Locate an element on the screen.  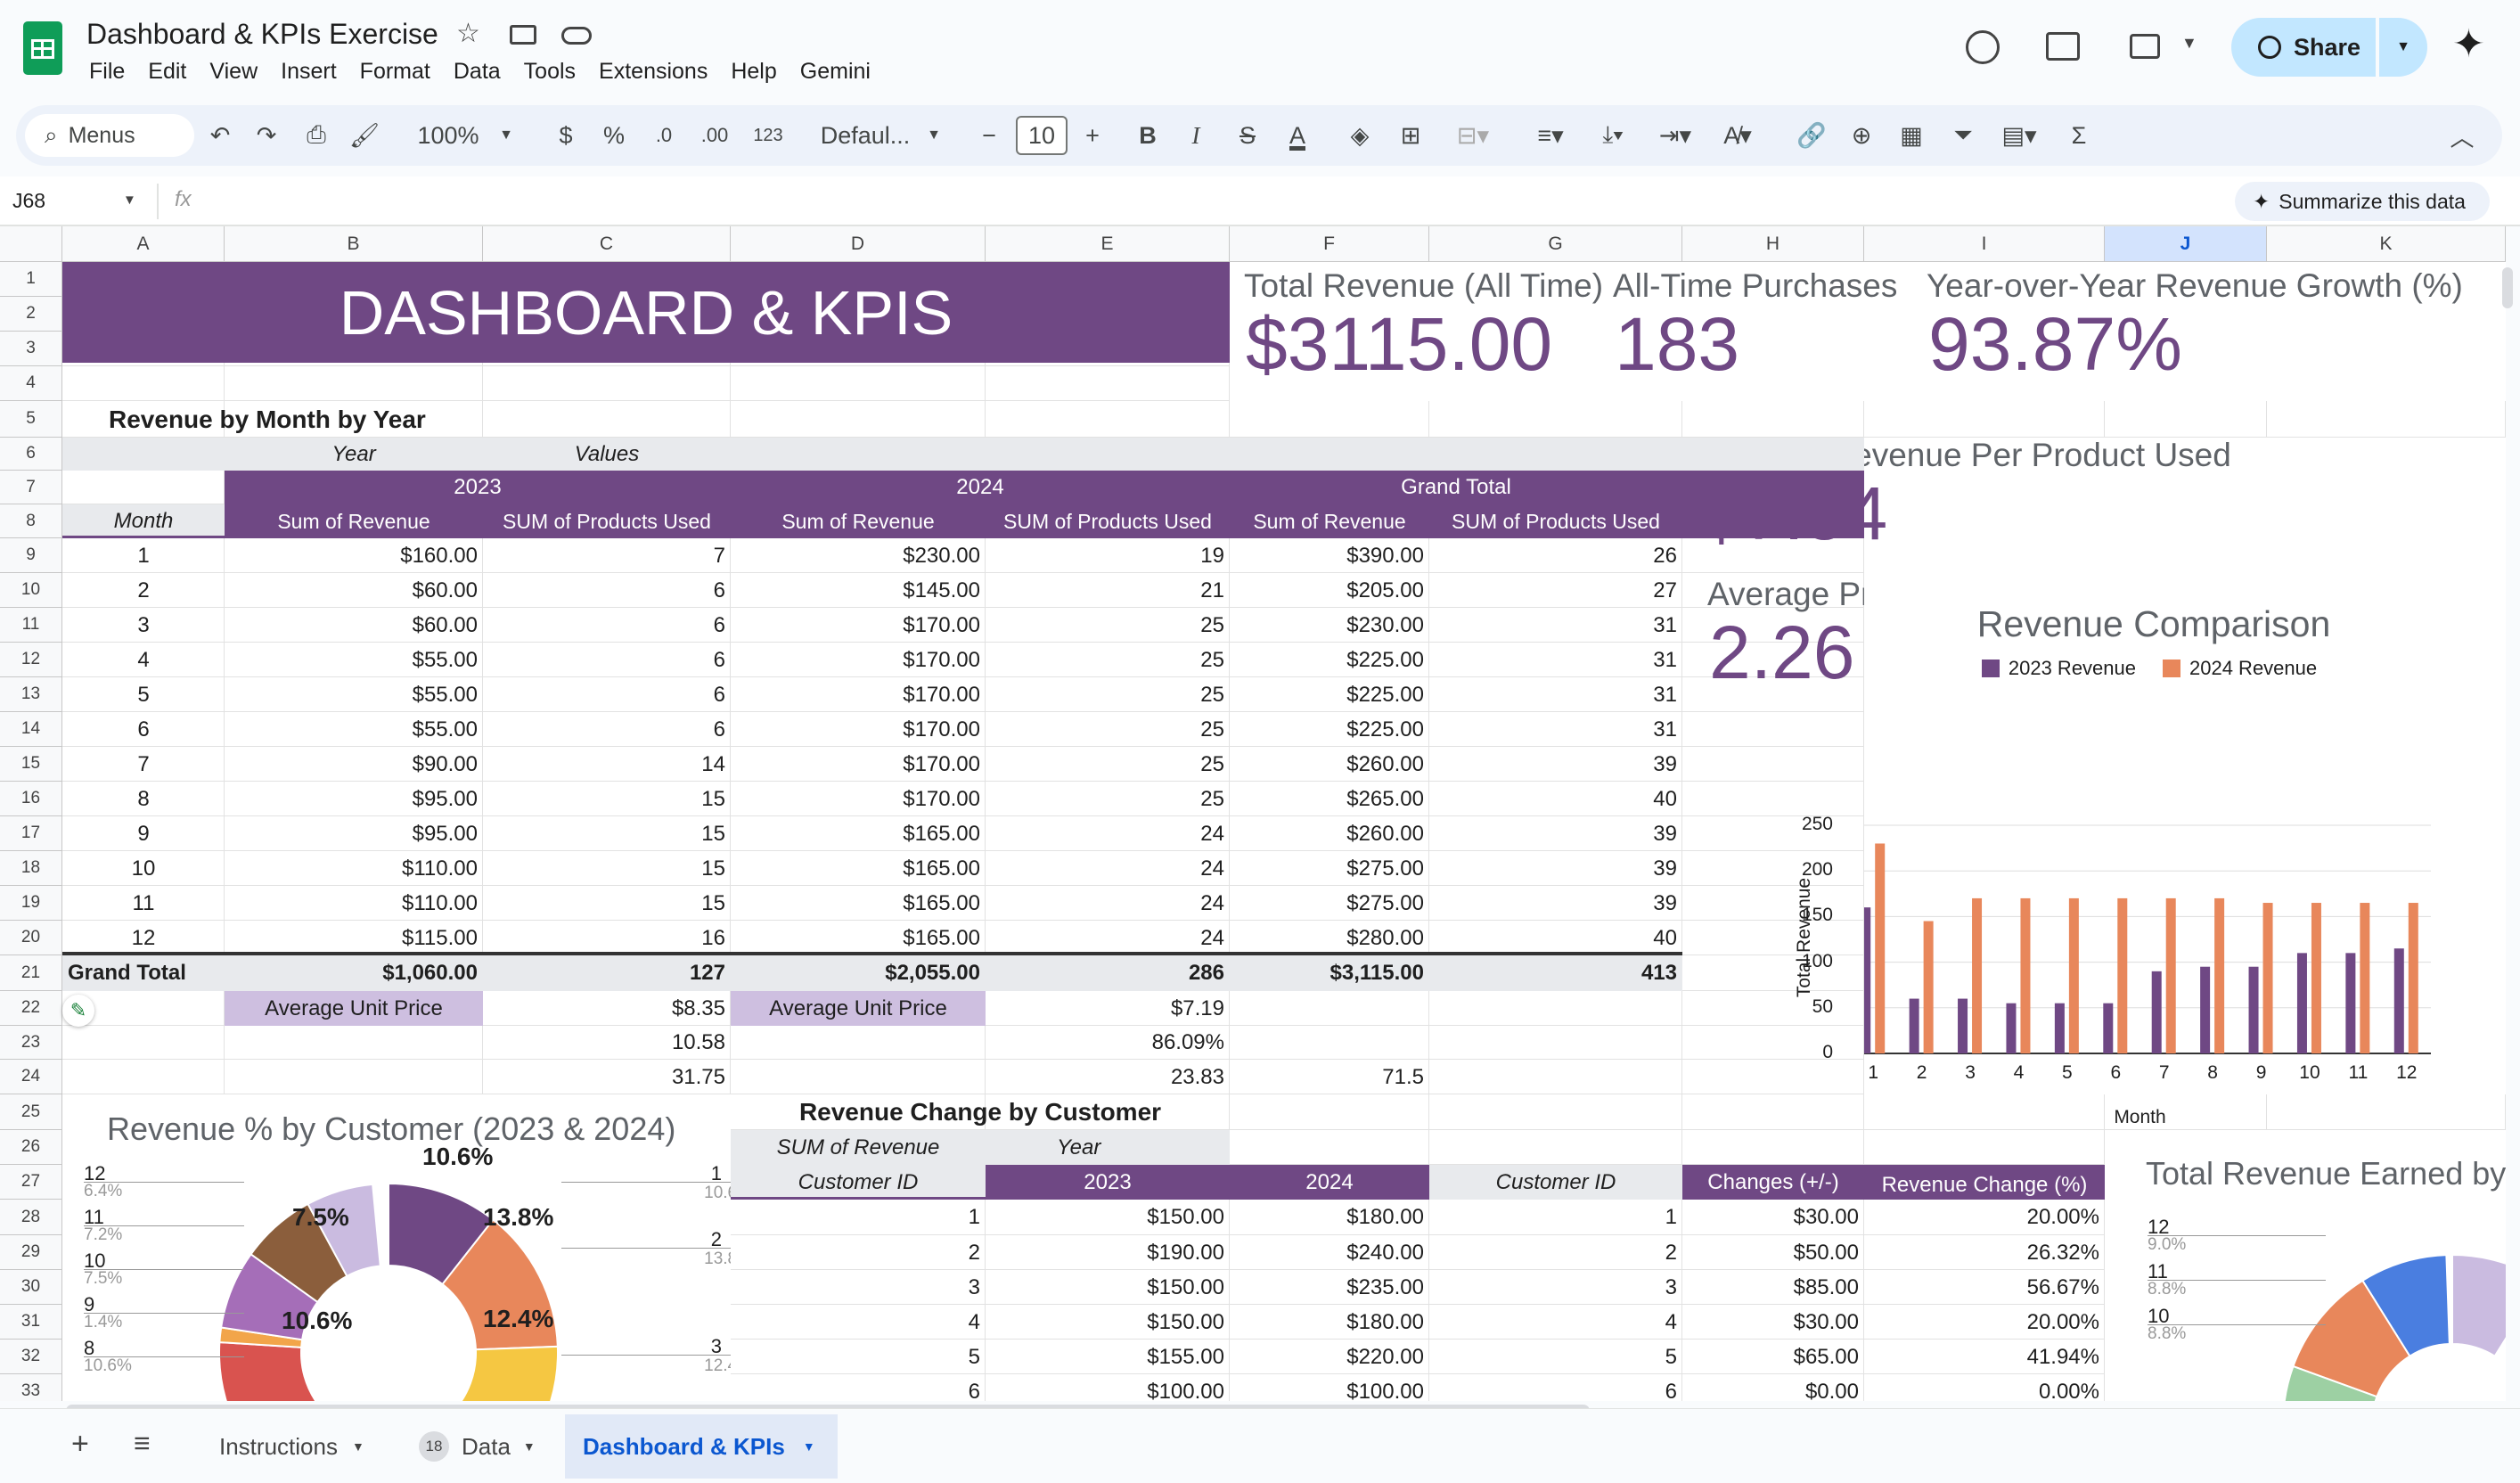
cloud-status-icon is located at coordinates (576, 36).